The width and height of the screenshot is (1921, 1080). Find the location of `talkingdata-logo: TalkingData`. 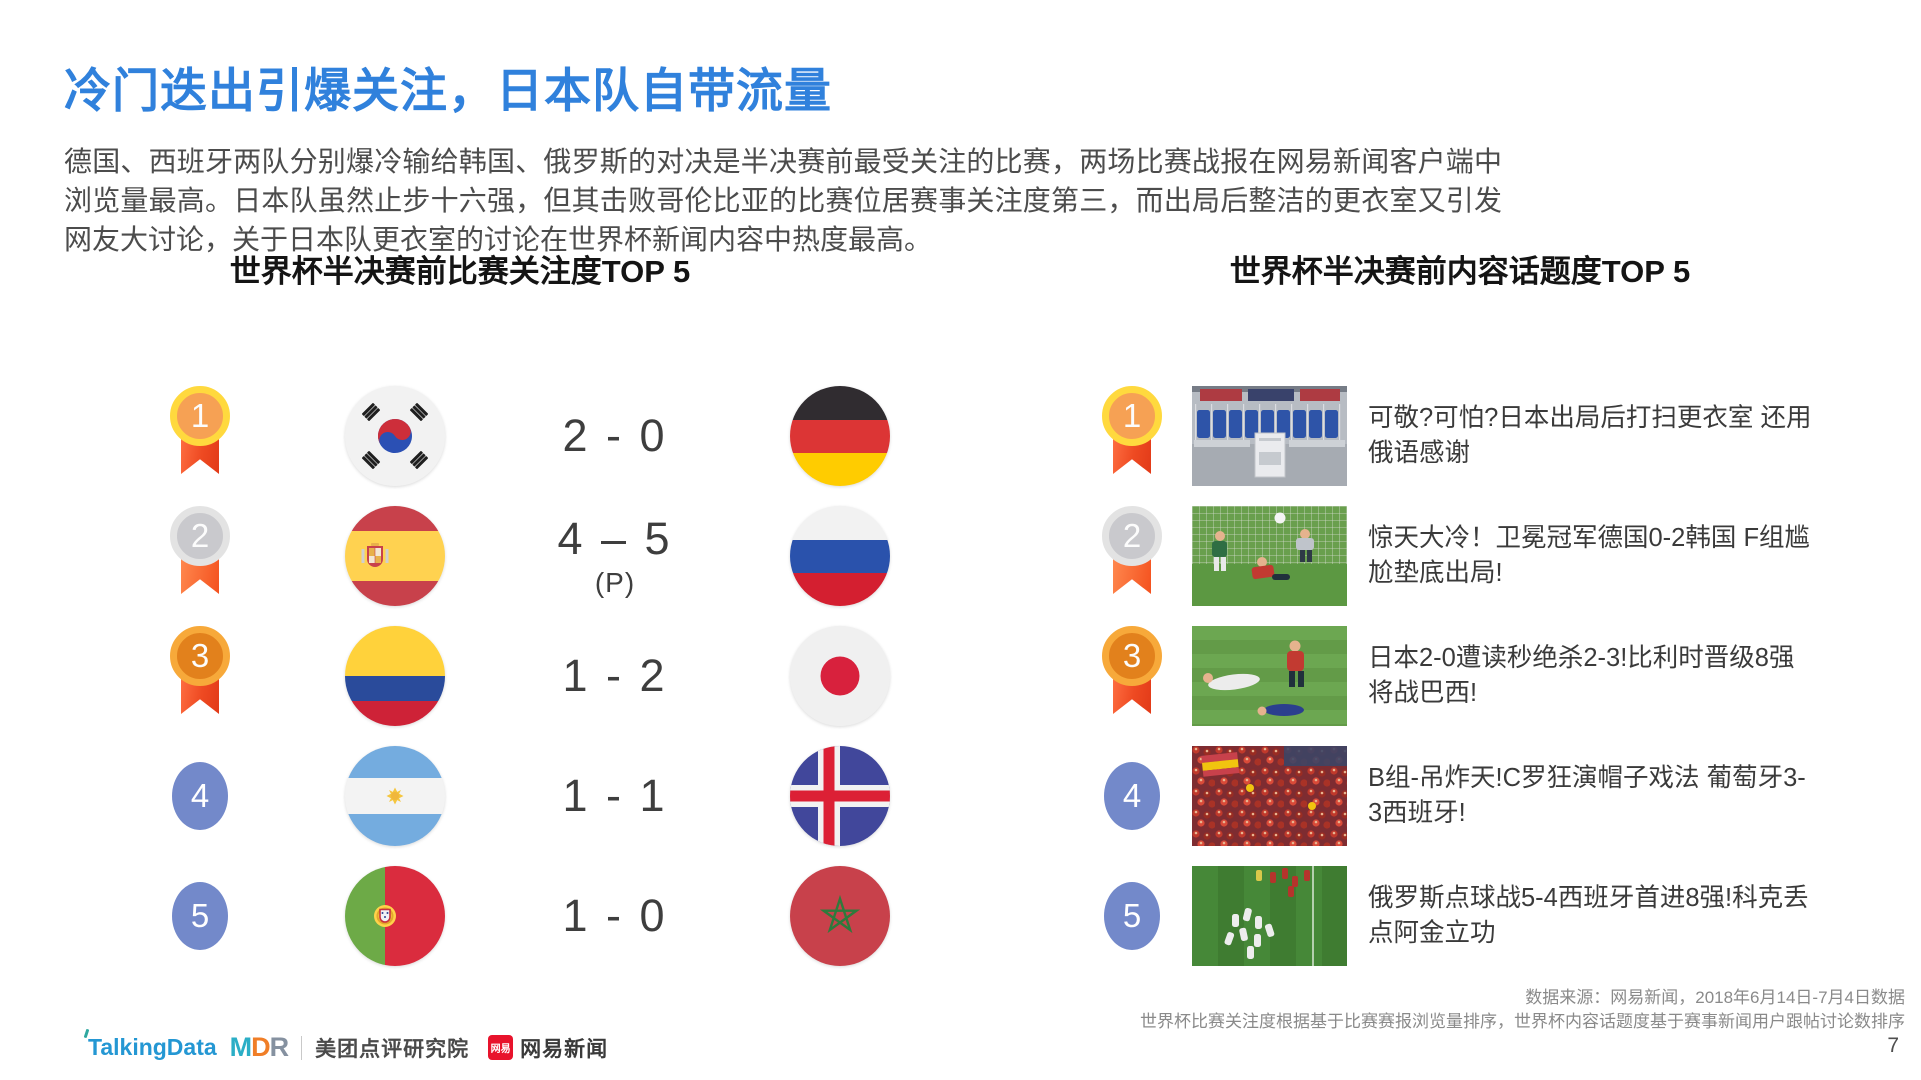

talkingdata-logo: TalkingData is located at coordinates (150, 1044).